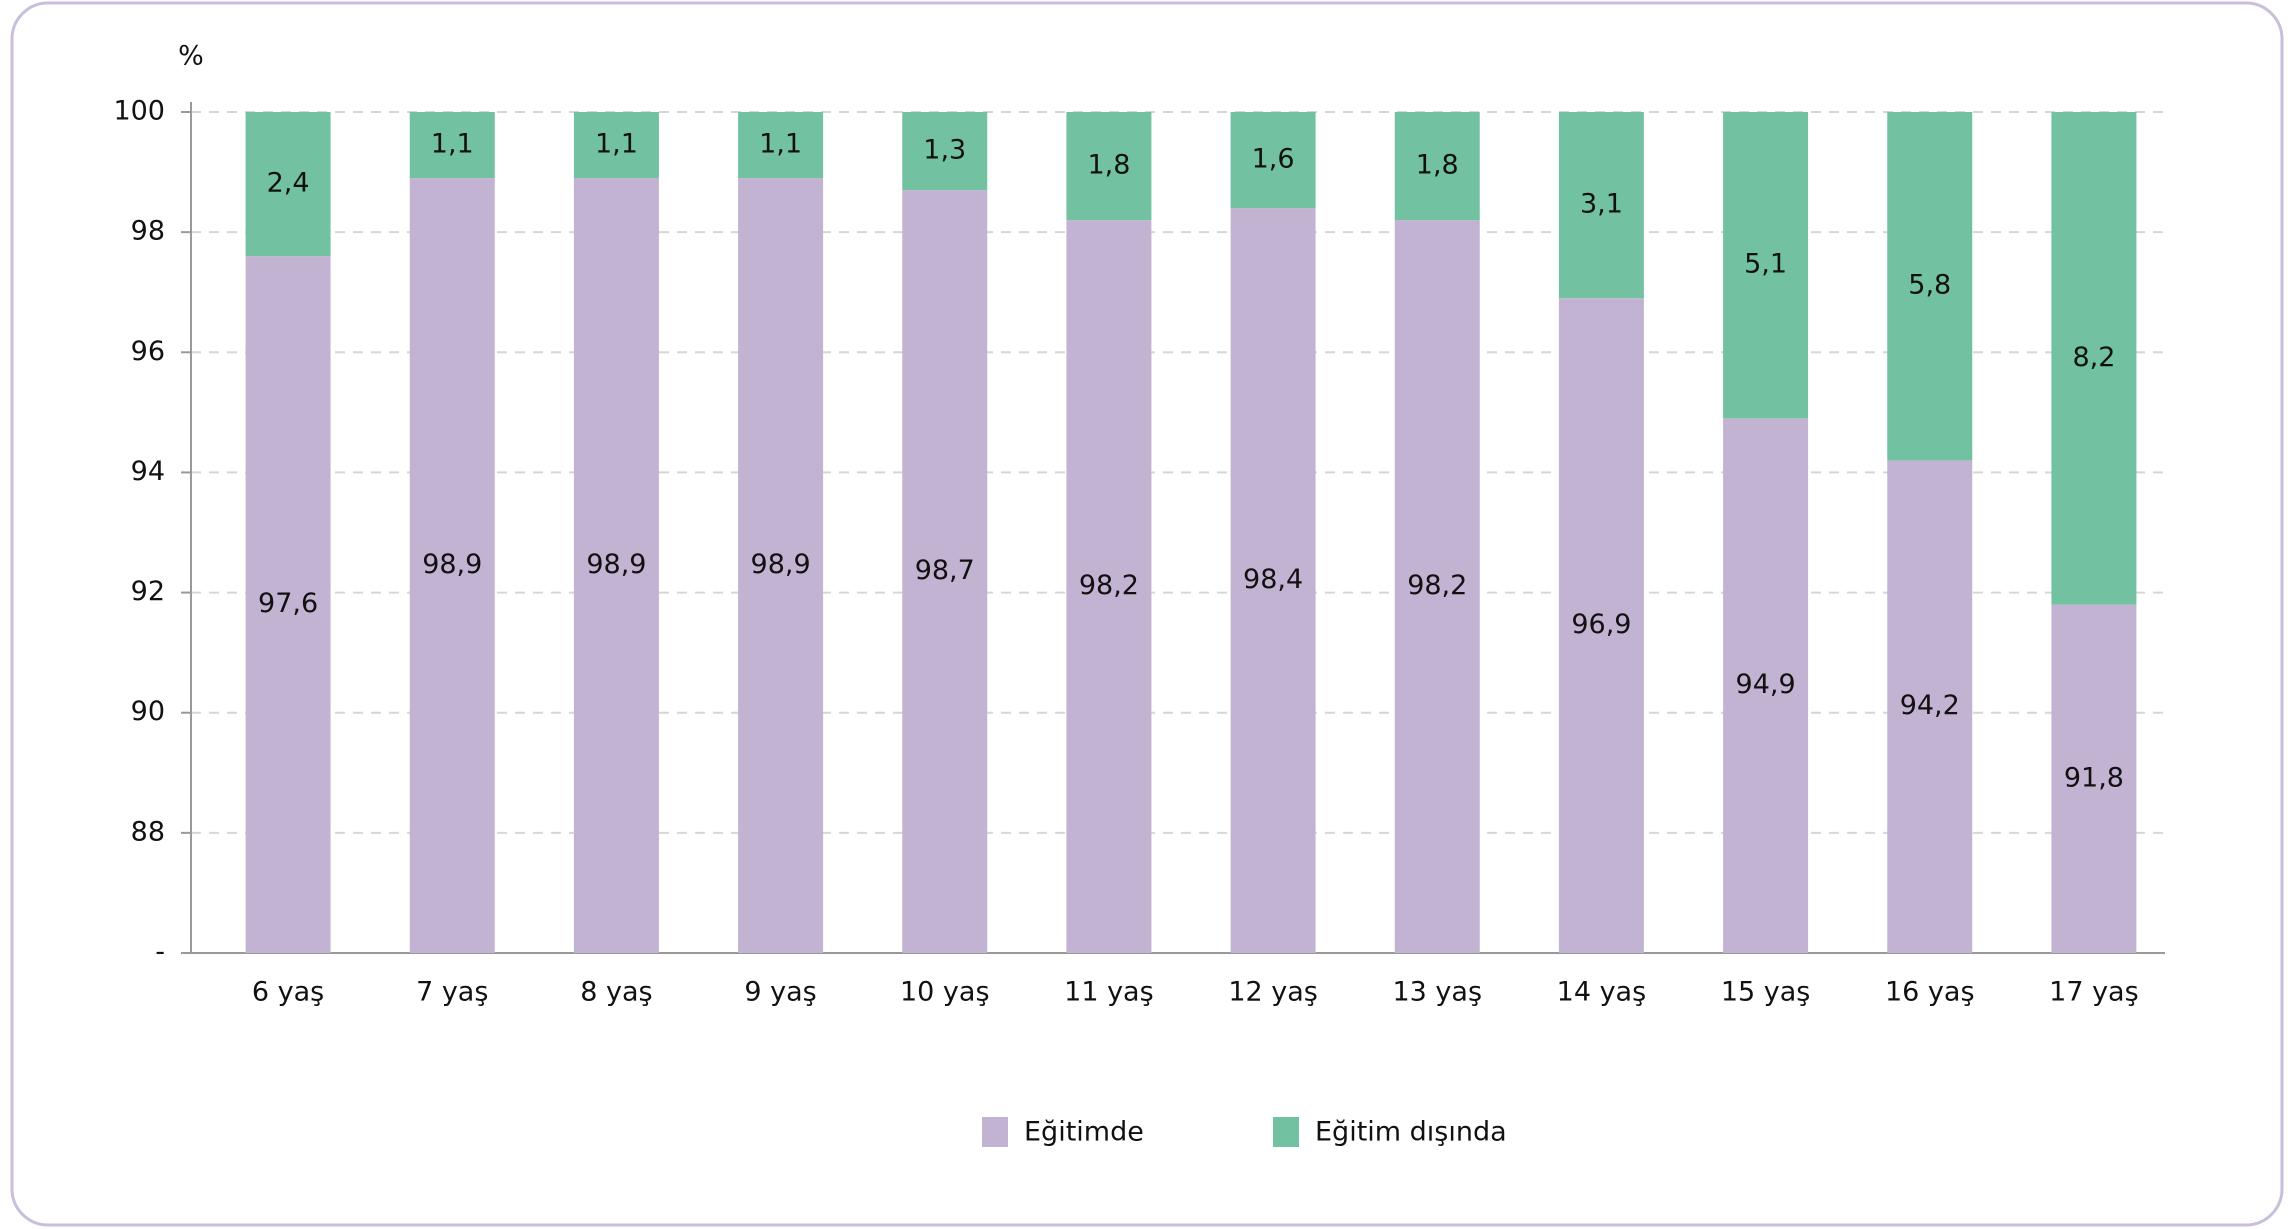  What do you see at coordinates (1766, 992) in the screenshot?
I see `x-tick-label: 15 yaş` at bounding box center [1766, 992].